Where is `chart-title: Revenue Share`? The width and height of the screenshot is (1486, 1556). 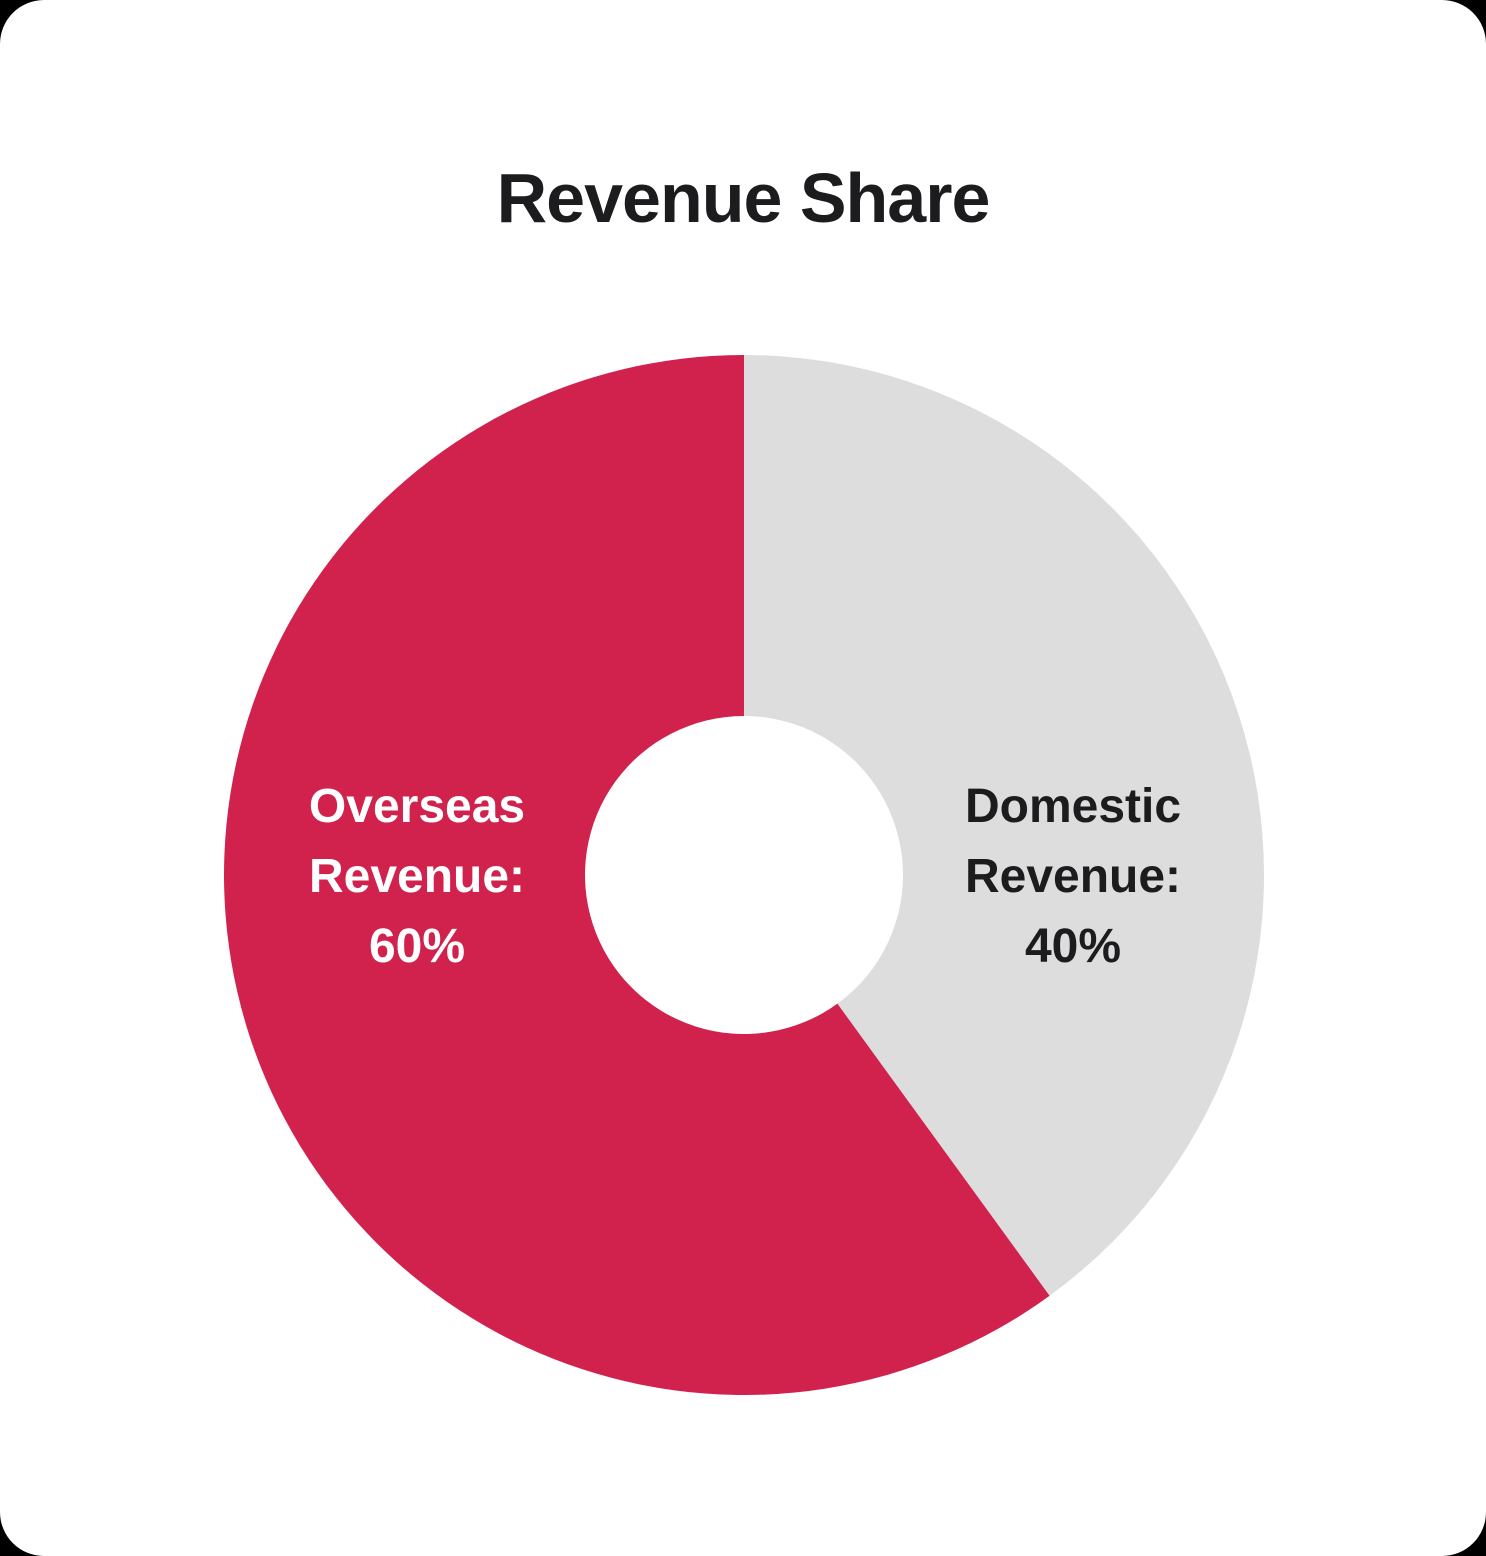
chart-title: Revenue Share is located at coordinates (743, 198).